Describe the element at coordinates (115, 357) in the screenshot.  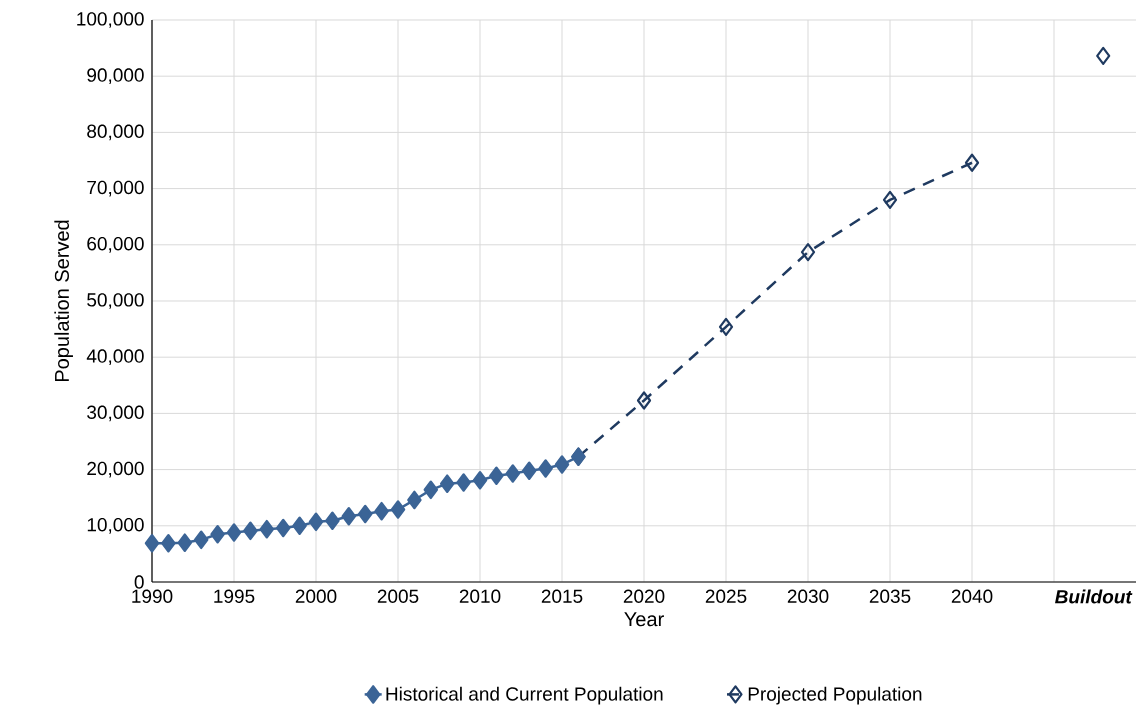
I see `y-tick-label: 40,000` at that location.